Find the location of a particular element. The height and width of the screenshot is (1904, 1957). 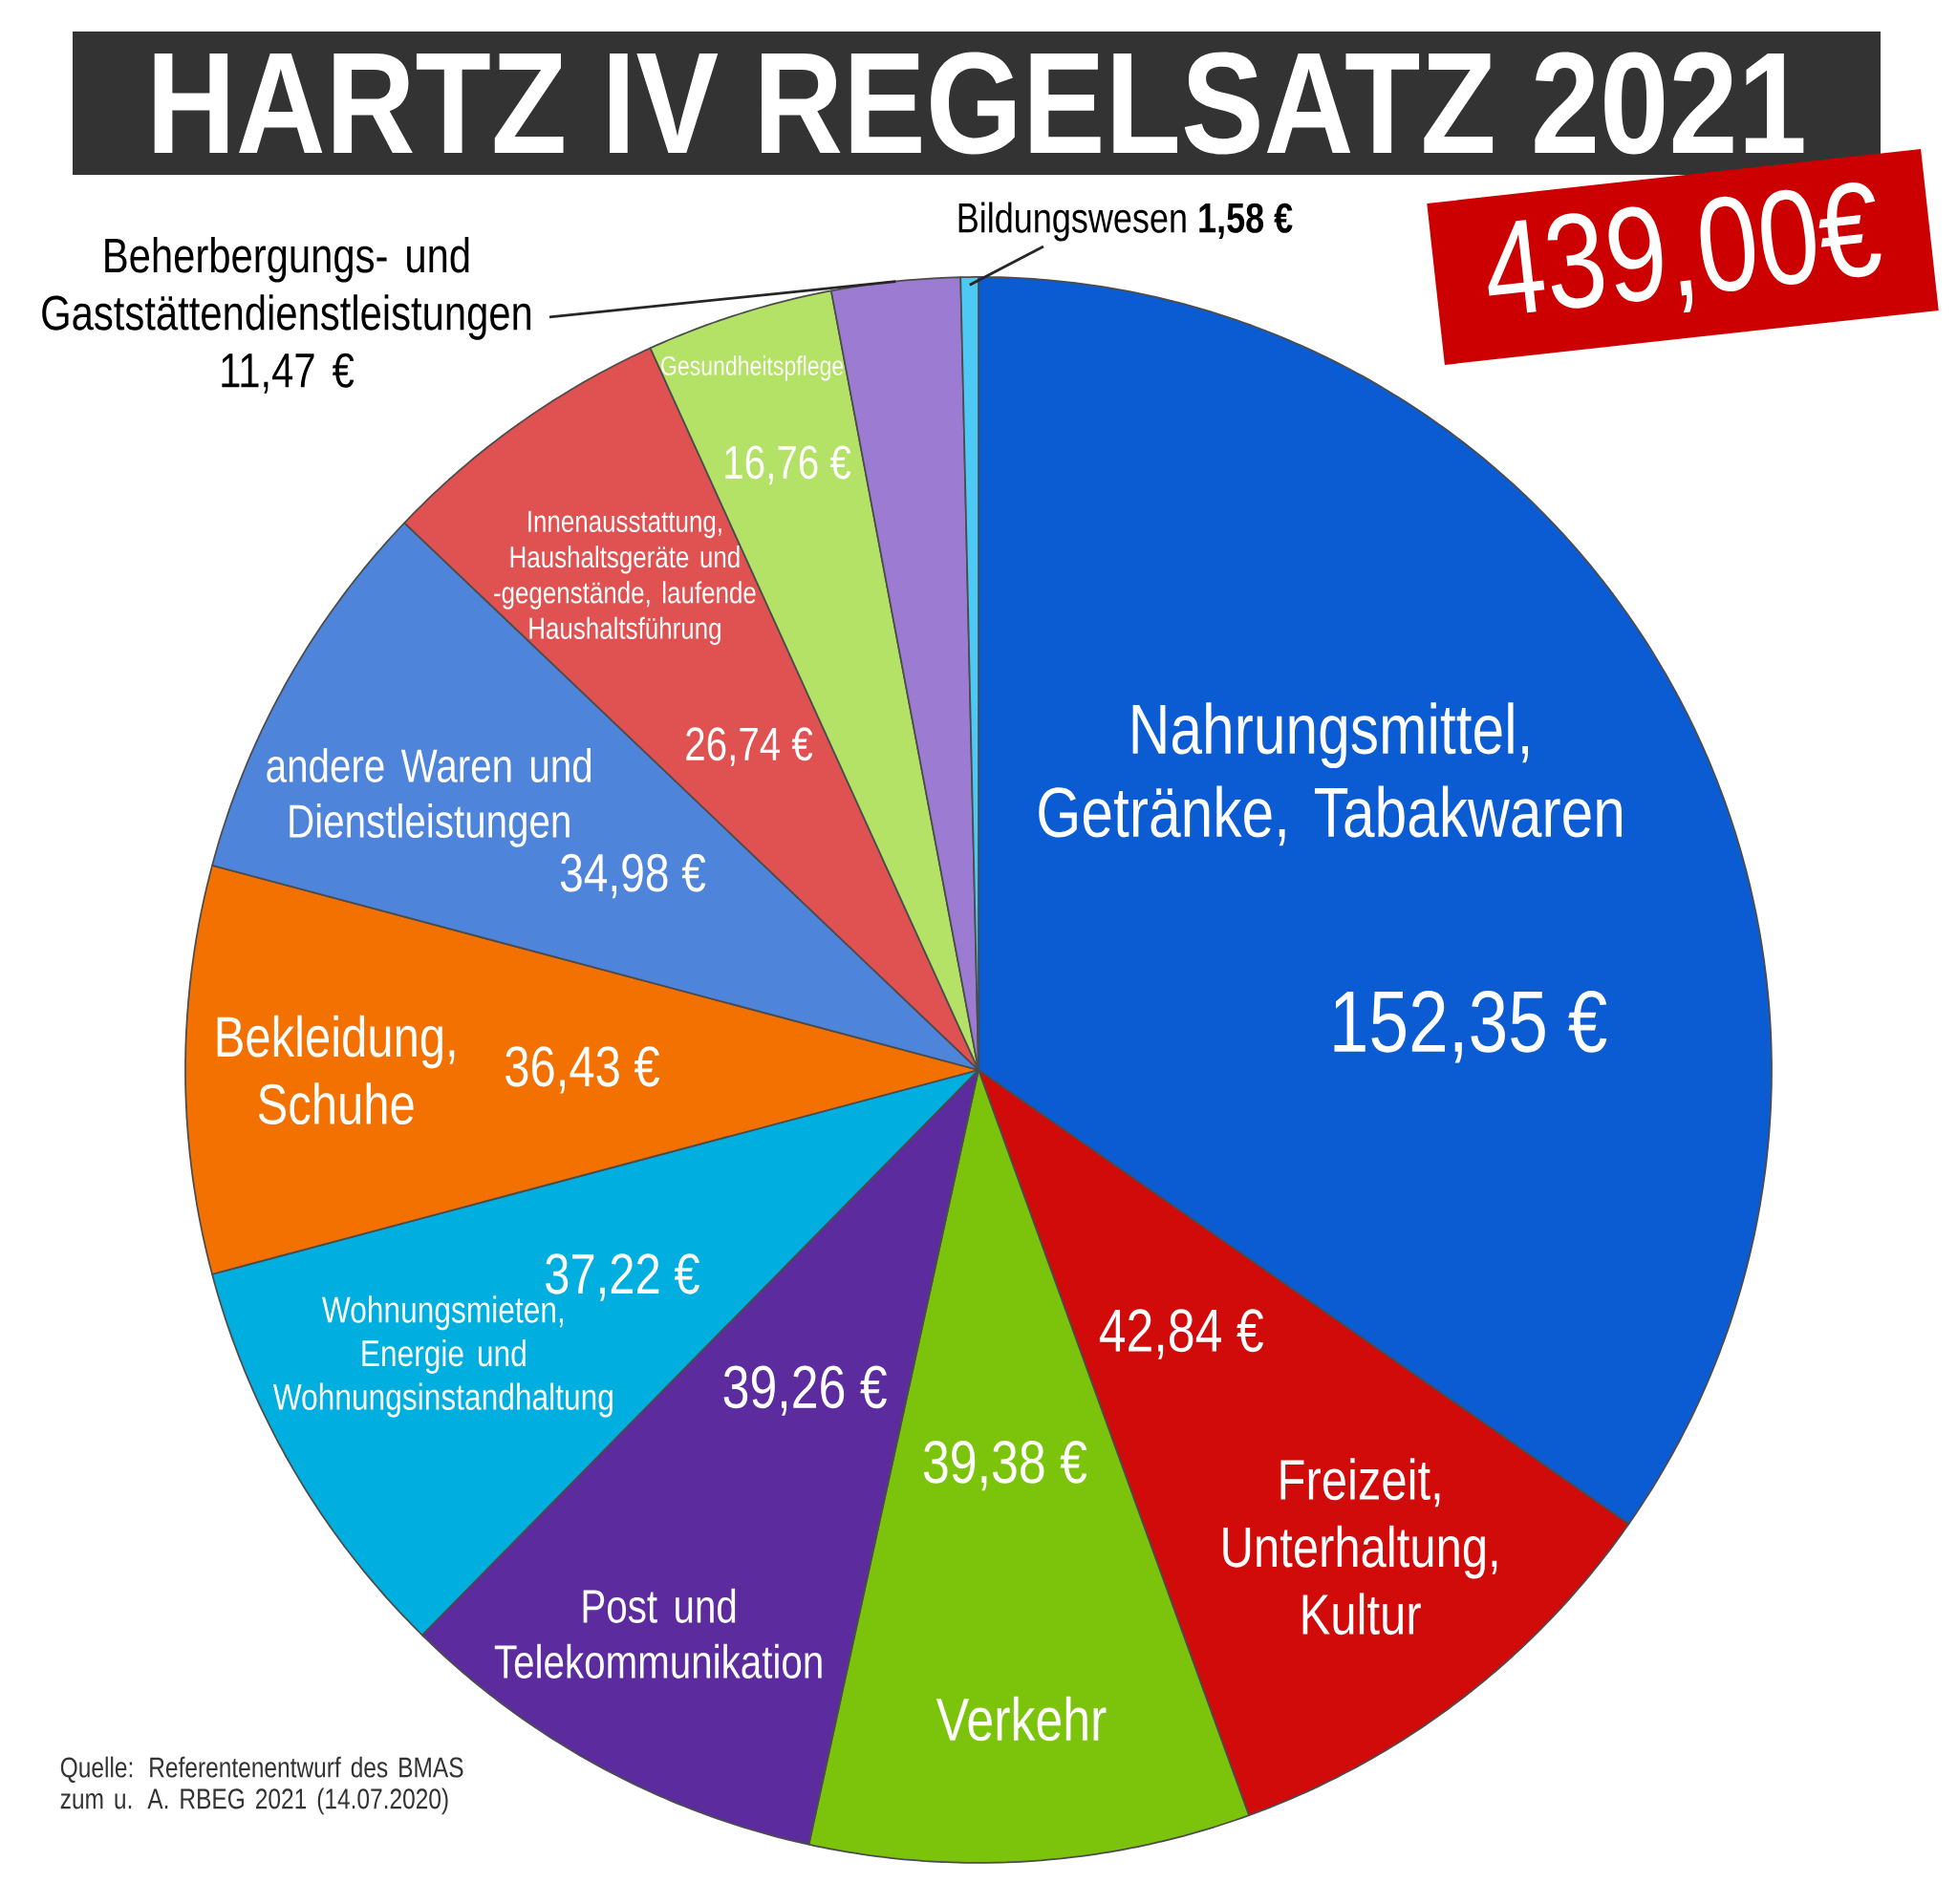

data-label: 16,76 € is located at coordinates (788, 465).